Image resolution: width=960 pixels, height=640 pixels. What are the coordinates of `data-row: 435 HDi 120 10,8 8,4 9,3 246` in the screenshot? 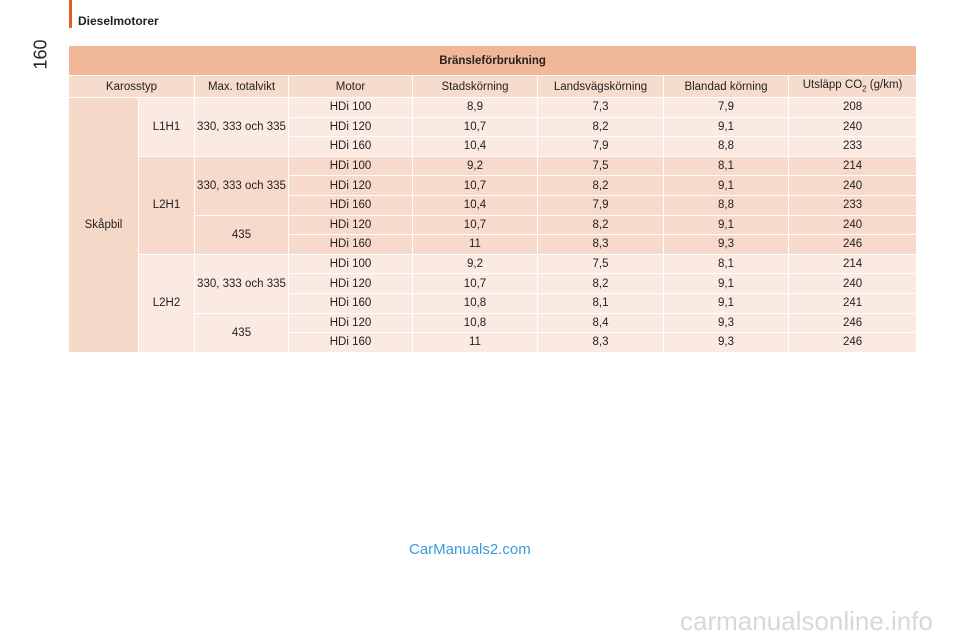 It's located at (493, 332).